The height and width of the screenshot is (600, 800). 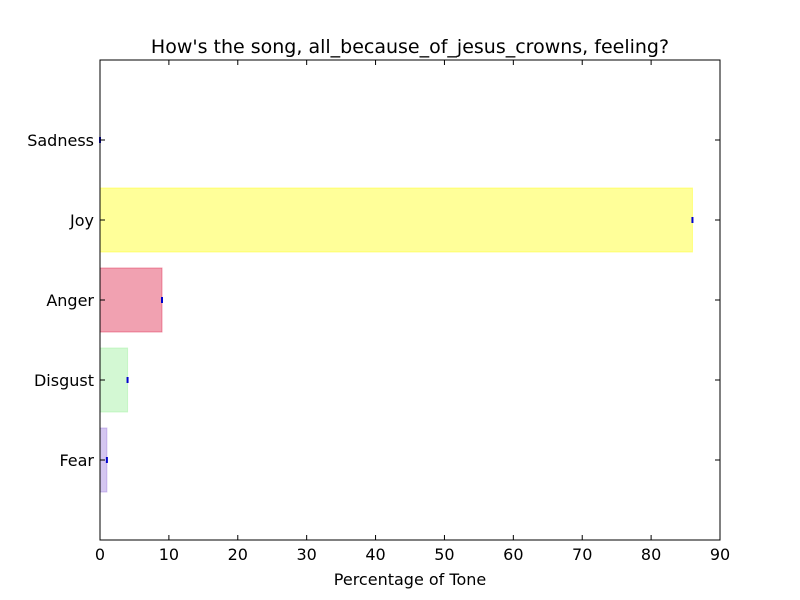 I want to click on x-tick-label-0: 0, so click(x=100, y=554).